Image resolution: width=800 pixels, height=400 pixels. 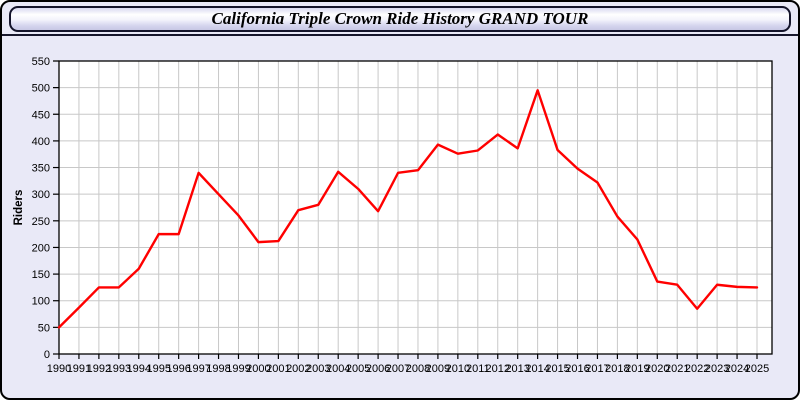 What do you see at coordinates (498, 369) in the screenshot?
I see `x-tick-label: 2012` at bounding box center [498, 369].